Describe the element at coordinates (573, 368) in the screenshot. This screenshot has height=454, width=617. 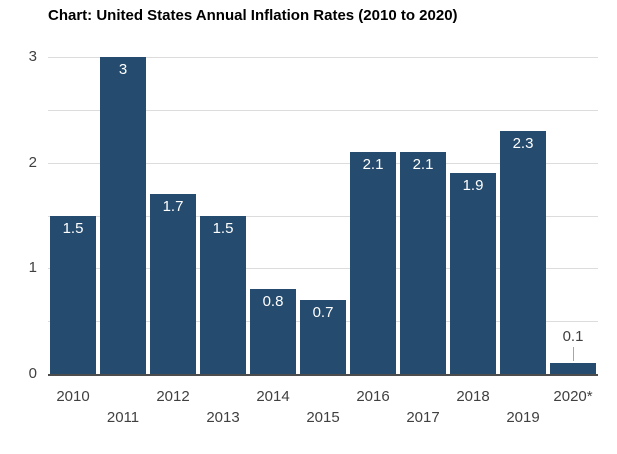
I see `bar-2020` at that location.